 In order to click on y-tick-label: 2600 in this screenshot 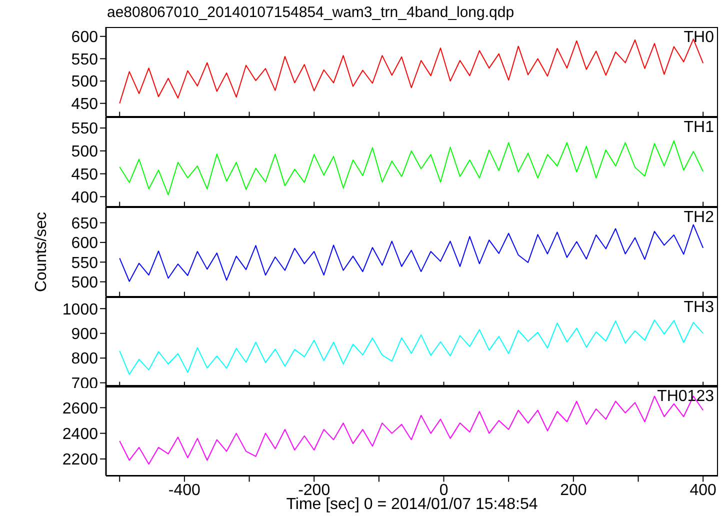, I will do `click(80, 409)`.